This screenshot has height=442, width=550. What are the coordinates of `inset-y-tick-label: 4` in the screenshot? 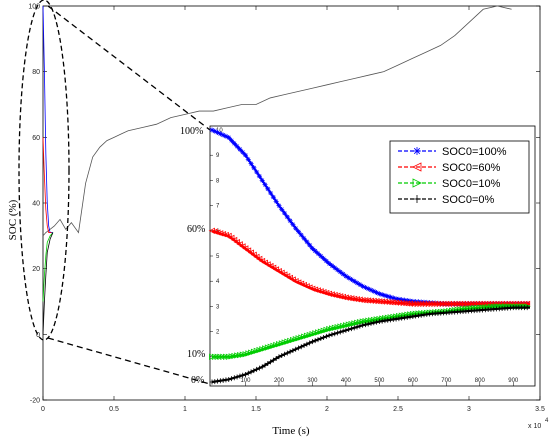 It's located at (218, 282).